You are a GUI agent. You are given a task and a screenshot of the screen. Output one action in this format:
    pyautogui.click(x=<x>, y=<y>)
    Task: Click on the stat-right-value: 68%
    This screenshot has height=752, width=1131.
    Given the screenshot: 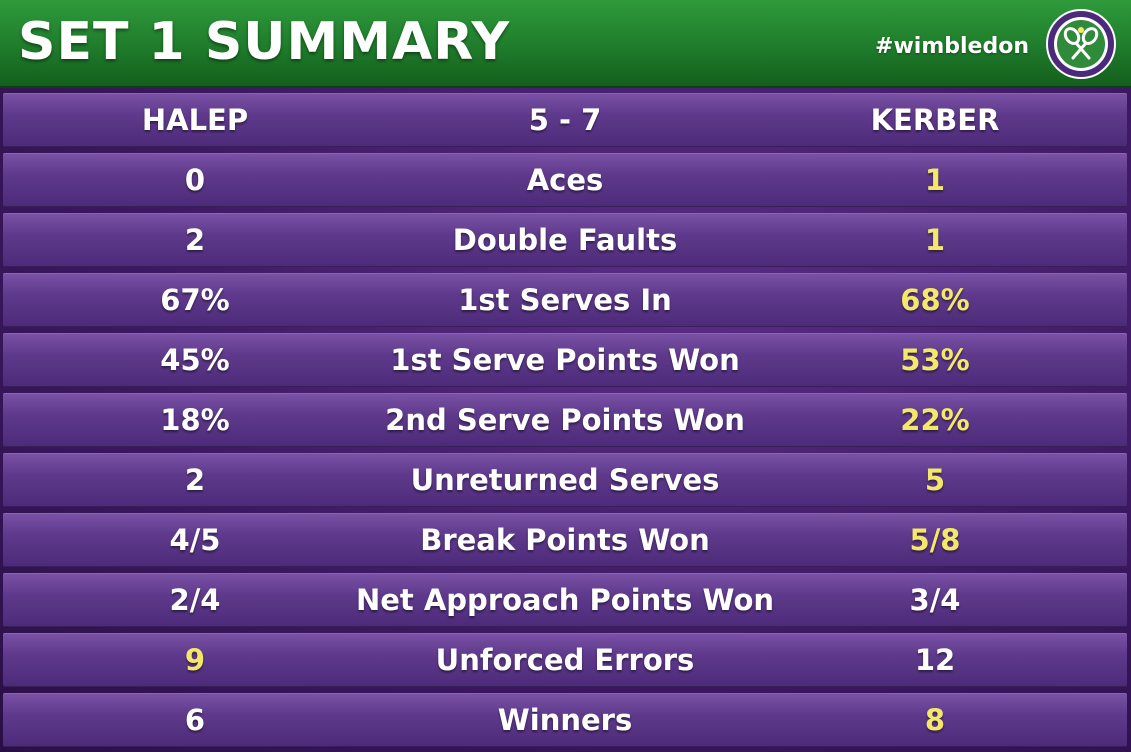 What is the action you would take?
    pyautogui.click(x=935, y=300)
    